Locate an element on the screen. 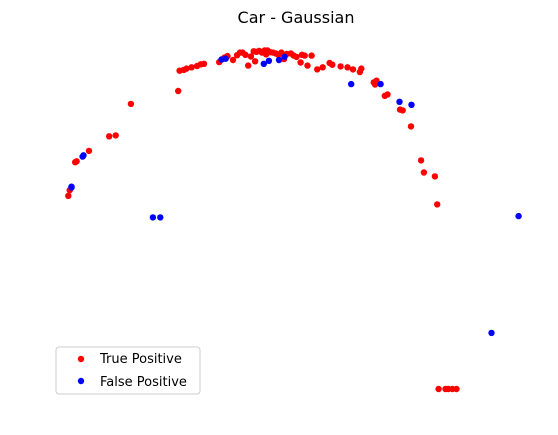 The image size is (558, 435). legend-frame is located at coordinates (128, 370).